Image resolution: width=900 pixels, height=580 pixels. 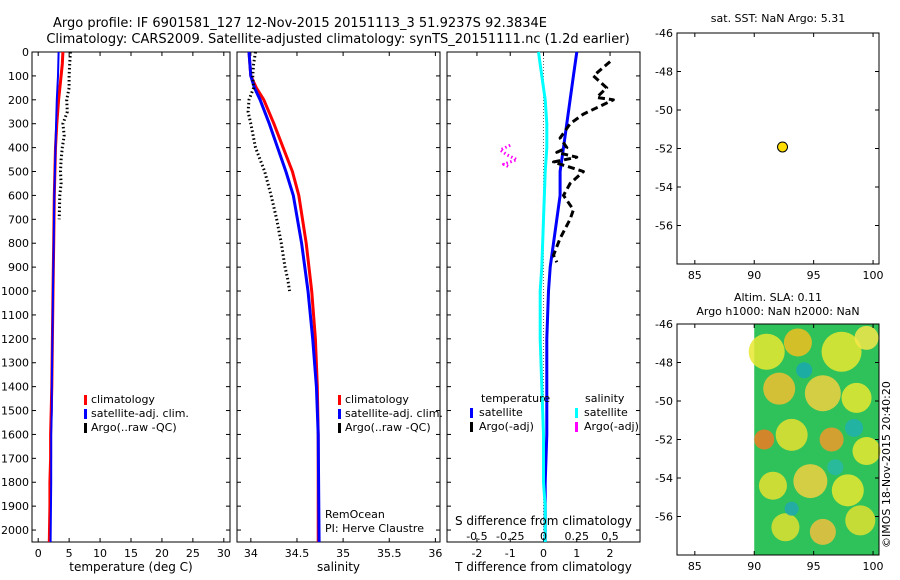 I want to click on watermark: ©IMOS 18-Nov-2015 20:40:20, so click(x=886, y=464).